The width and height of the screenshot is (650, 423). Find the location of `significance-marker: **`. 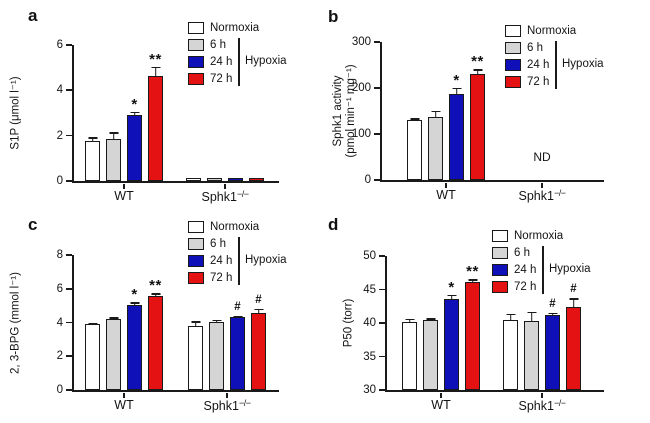

significance-marker: ** is located at coordinates (155, 286).